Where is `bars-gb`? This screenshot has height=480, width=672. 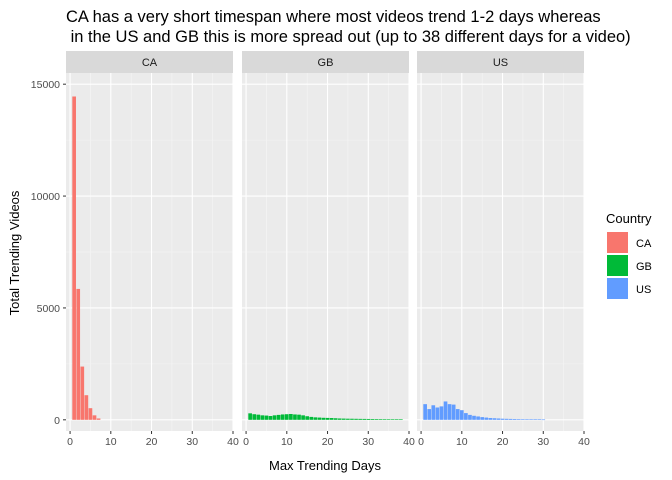
bars-gb is located at coordinates (325, 417).